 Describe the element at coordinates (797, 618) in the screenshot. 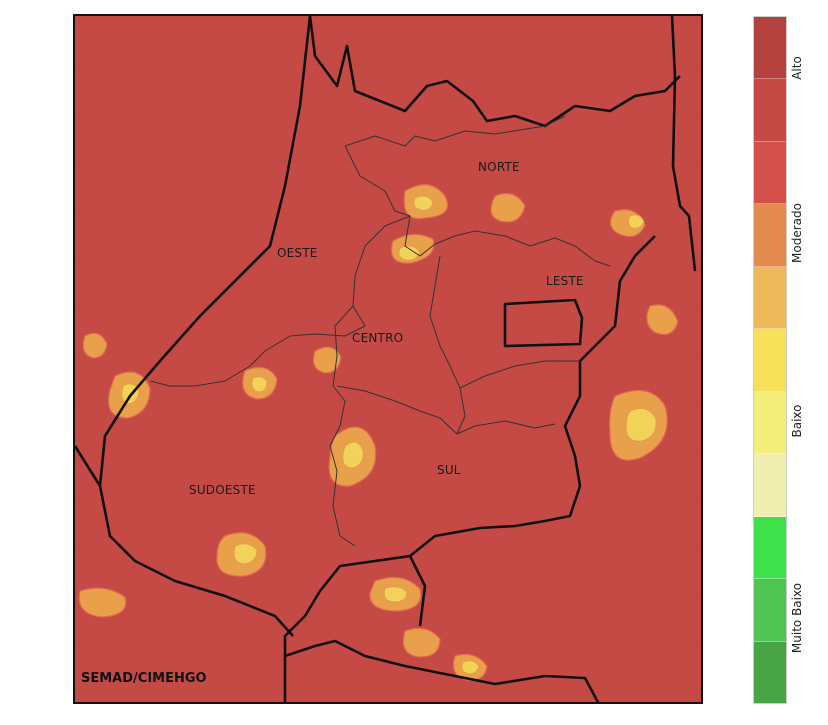

I see `legend-label-muito-baixo: Muito Baixo` at that location.